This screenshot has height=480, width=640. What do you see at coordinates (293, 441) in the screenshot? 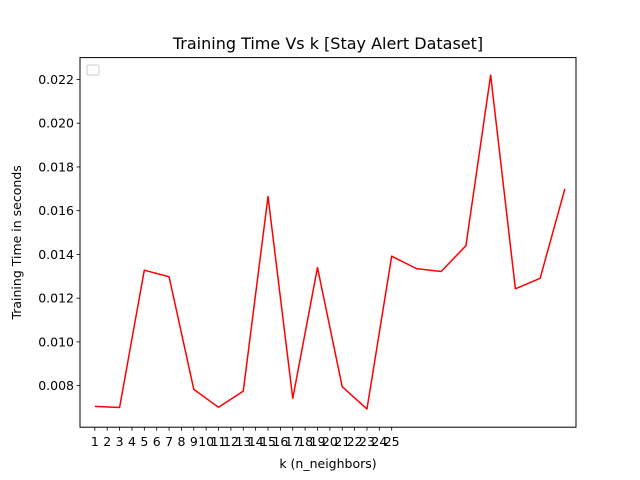
I see `x-tick-label: 17` at bounding box center [293, 441].